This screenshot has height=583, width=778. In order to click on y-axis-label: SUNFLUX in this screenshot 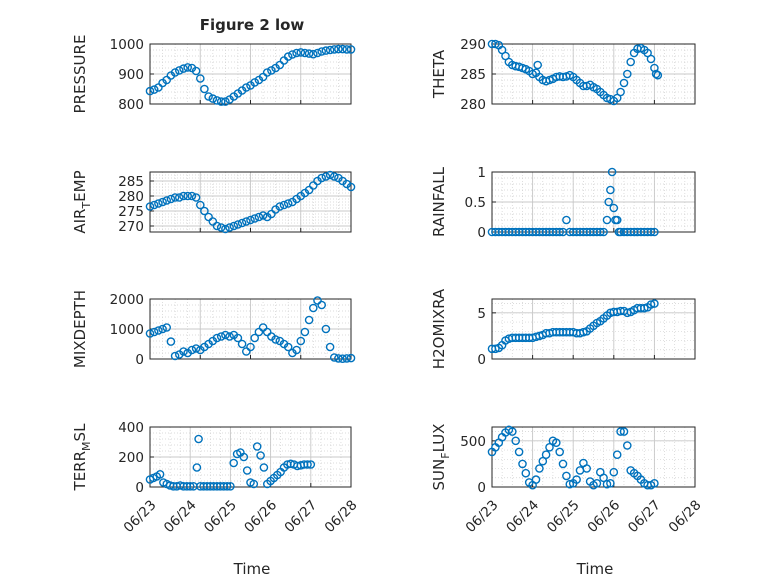, I will do `click(441, 457)`.